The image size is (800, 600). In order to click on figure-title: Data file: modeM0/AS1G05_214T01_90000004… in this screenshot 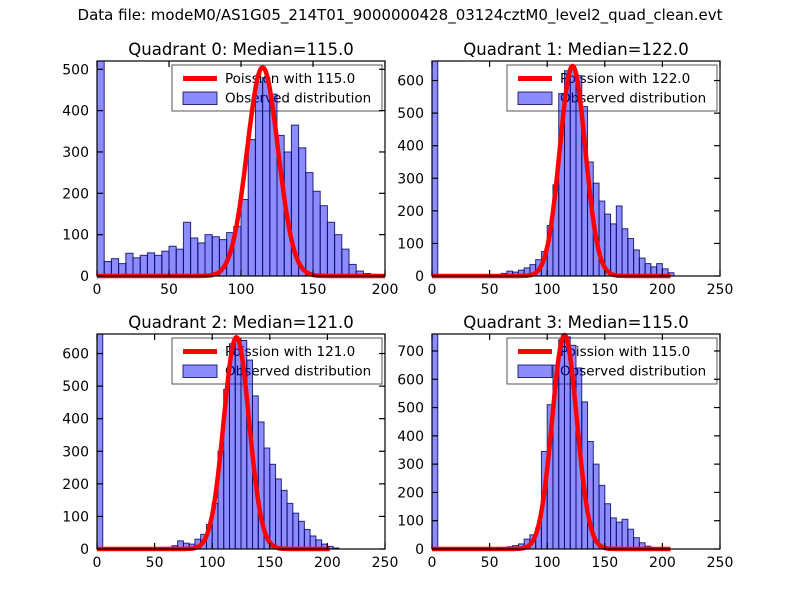, I will do `click(400, 15)`.